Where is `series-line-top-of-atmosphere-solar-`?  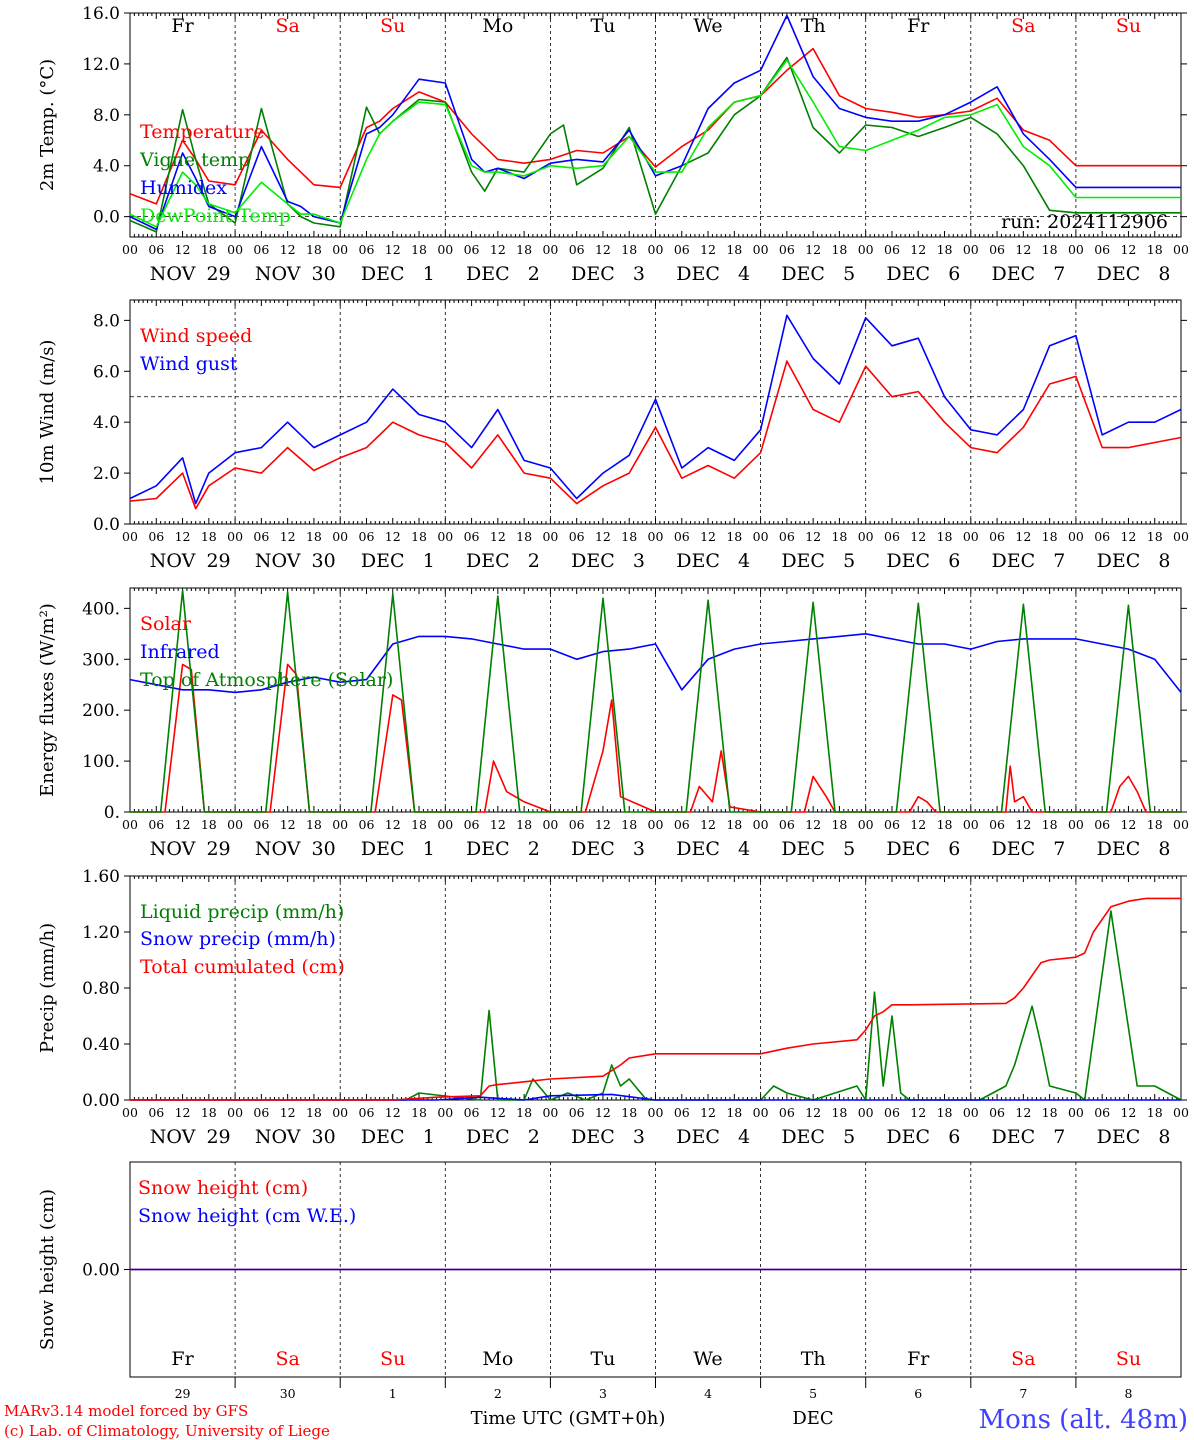
series-line-top-of-atmosphere-solar- is located at coordinates (655, 701).